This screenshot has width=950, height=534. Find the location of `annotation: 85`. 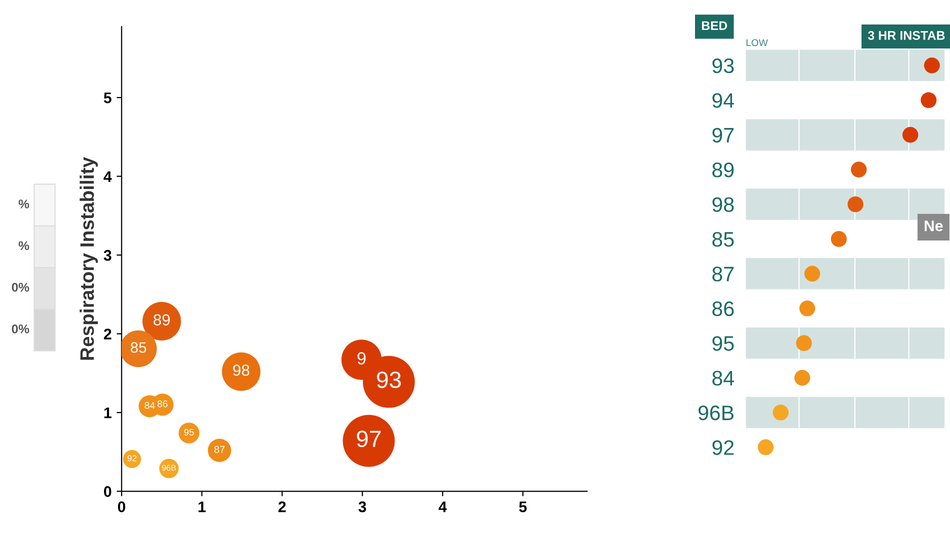

annotation: 85 is located at coordinates (138, 347).